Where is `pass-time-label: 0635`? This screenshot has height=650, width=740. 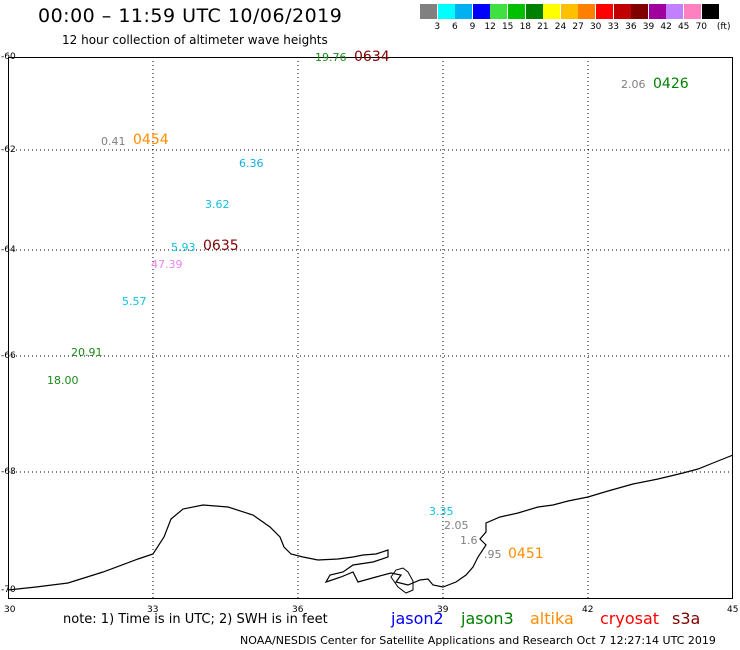 pass-time-label: 0635 is located at coordinates (221, 246).